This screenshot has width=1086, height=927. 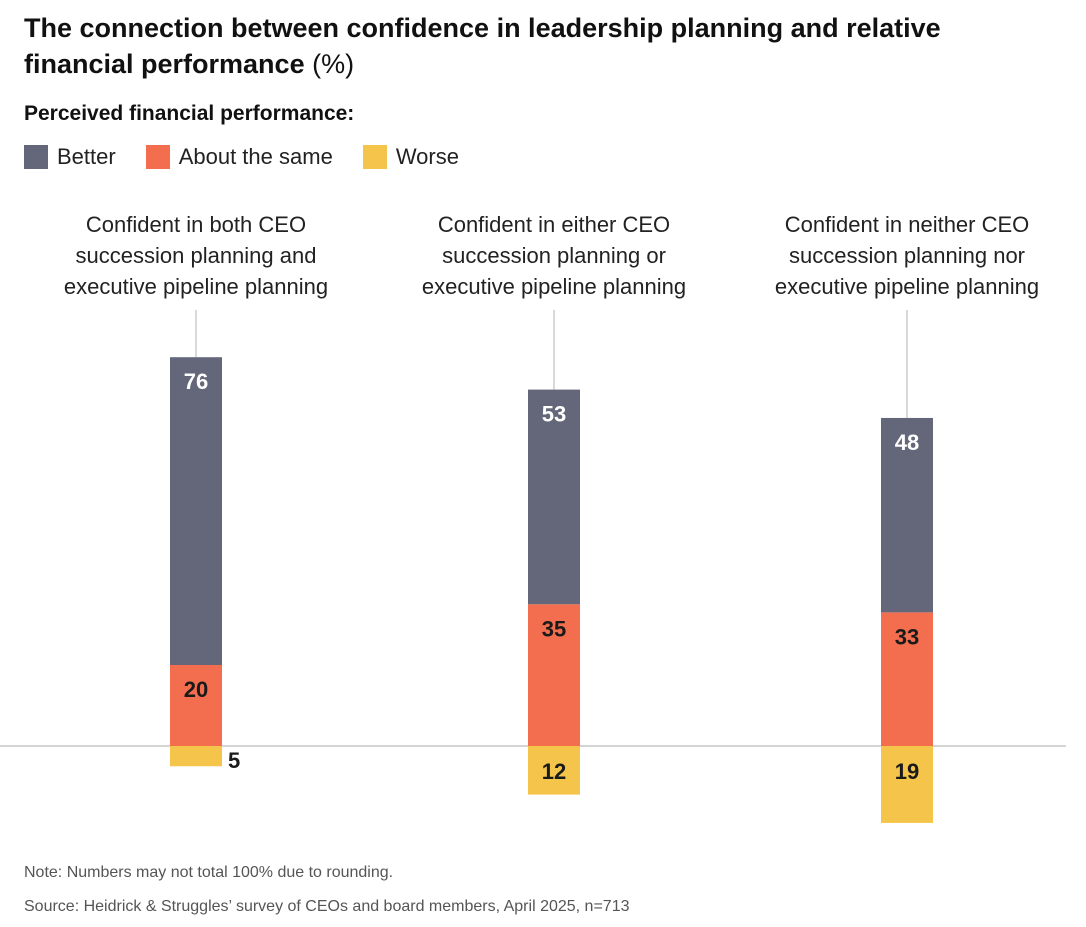 What do you see at coordinates (189, 113) in the screenshot?
I see `legend-heading: Perceived financial performance:` at bounding box center [189, 113].